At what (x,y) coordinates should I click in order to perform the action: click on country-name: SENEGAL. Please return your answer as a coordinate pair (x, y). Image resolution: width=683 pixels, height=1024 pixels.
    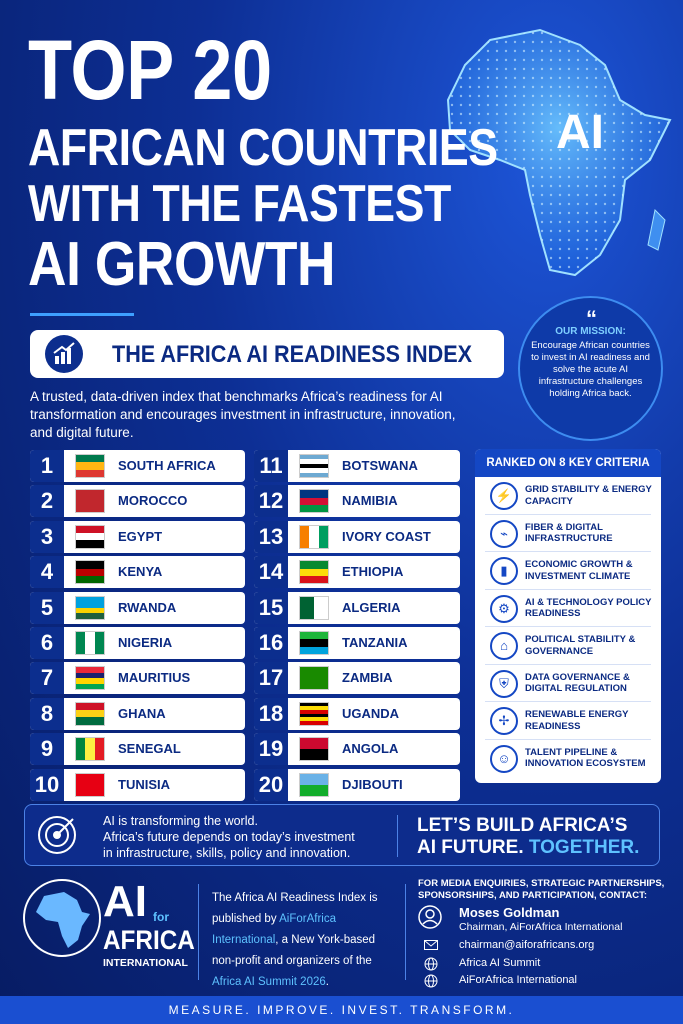
    Looking at the image, I should click on (149, 749).